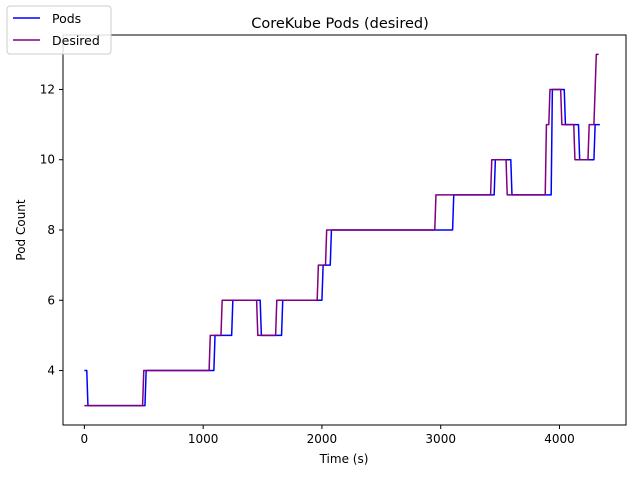 The image size is (640, 480). I want to click on x-tick-label: 4000, so click(559, 439).